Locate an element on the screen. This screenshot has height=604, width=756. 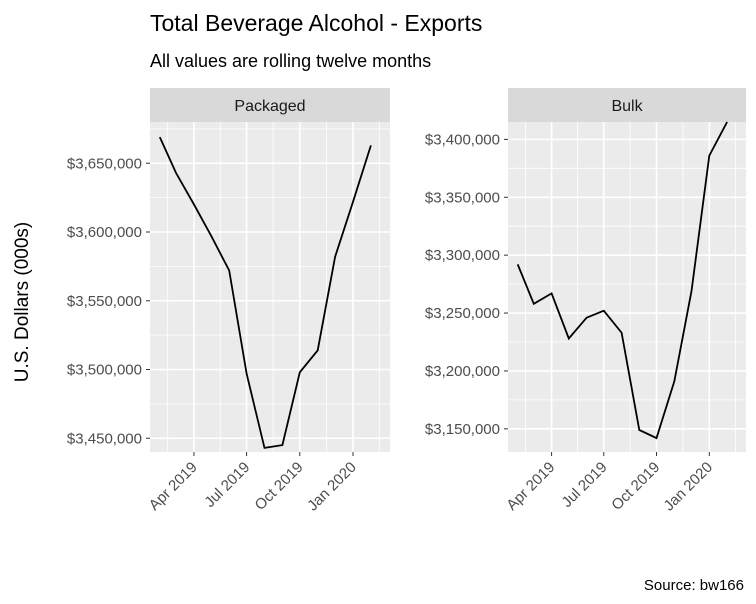
y-tick-label: $3,150,000 is located at coordinates (462, 429).